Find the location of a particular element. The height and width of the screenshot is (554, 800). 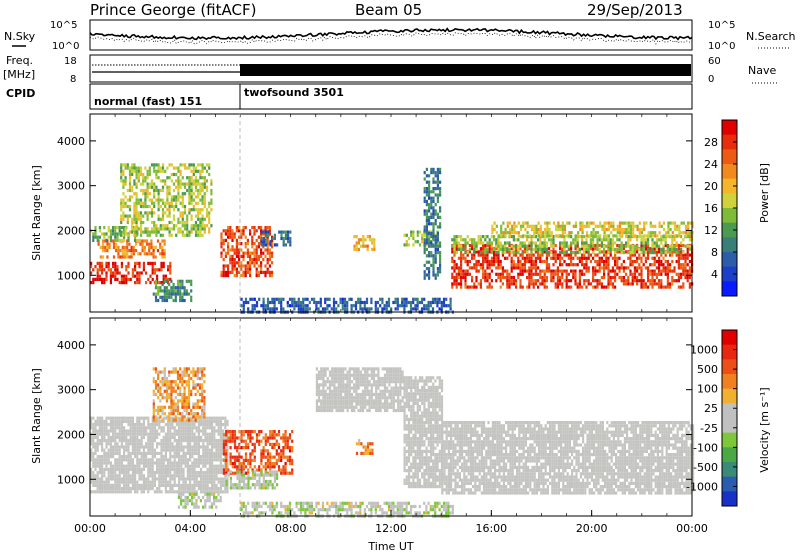

power-ytick-label-0: 4000 is located at coordinates (71, 141).